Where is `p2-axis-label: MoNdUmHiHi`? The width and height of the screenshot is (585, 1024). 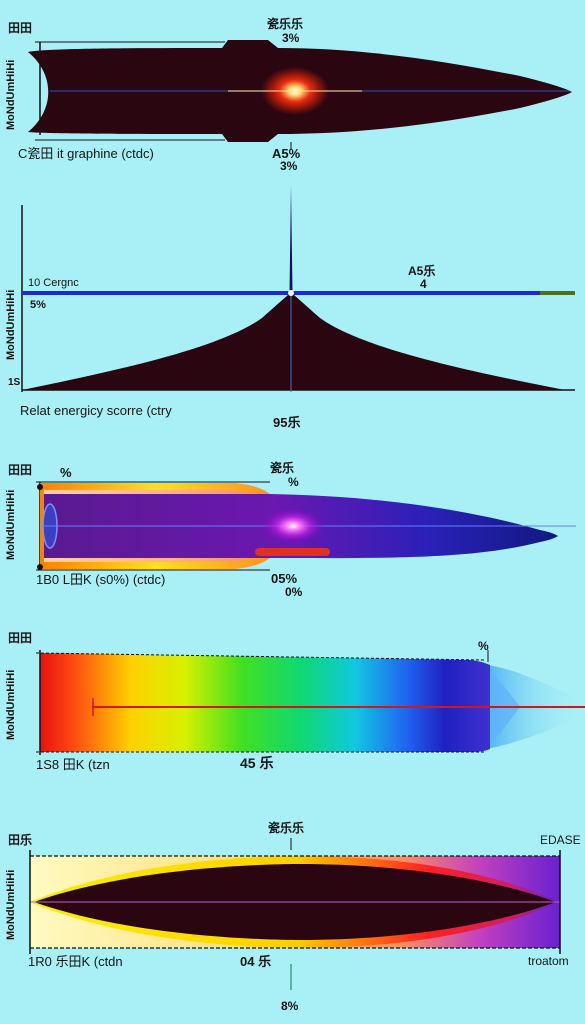
p2-axis-label: MoNdUmHiHi is located at coordinates (11, 324).